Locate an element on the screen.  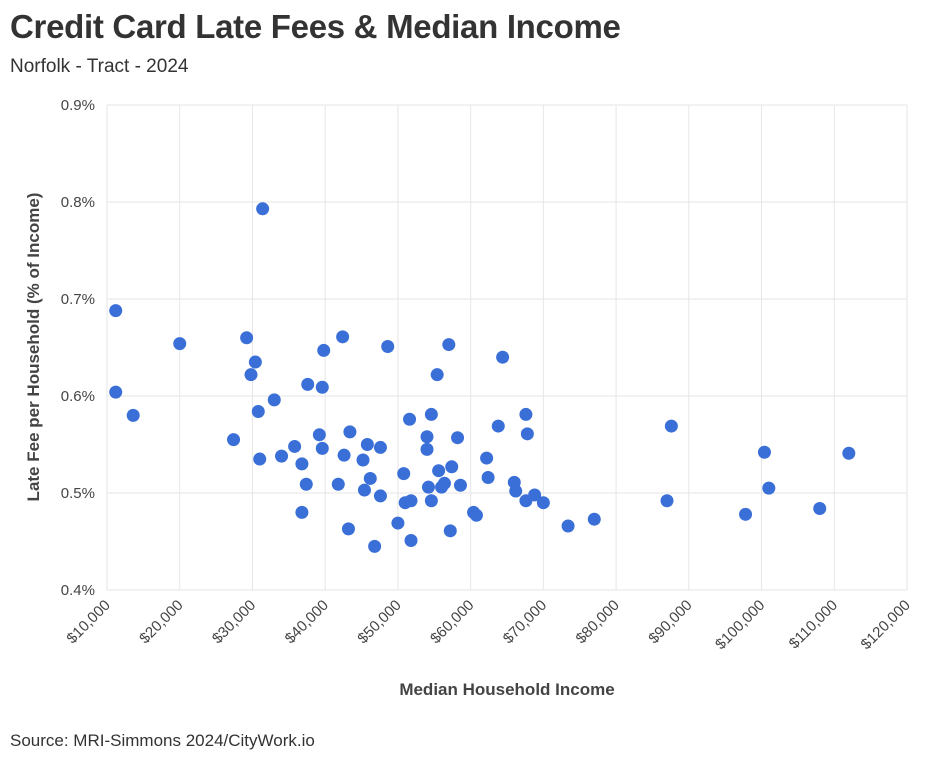
x-axis-title: Median Household Income is located at coordinates (506, 689).